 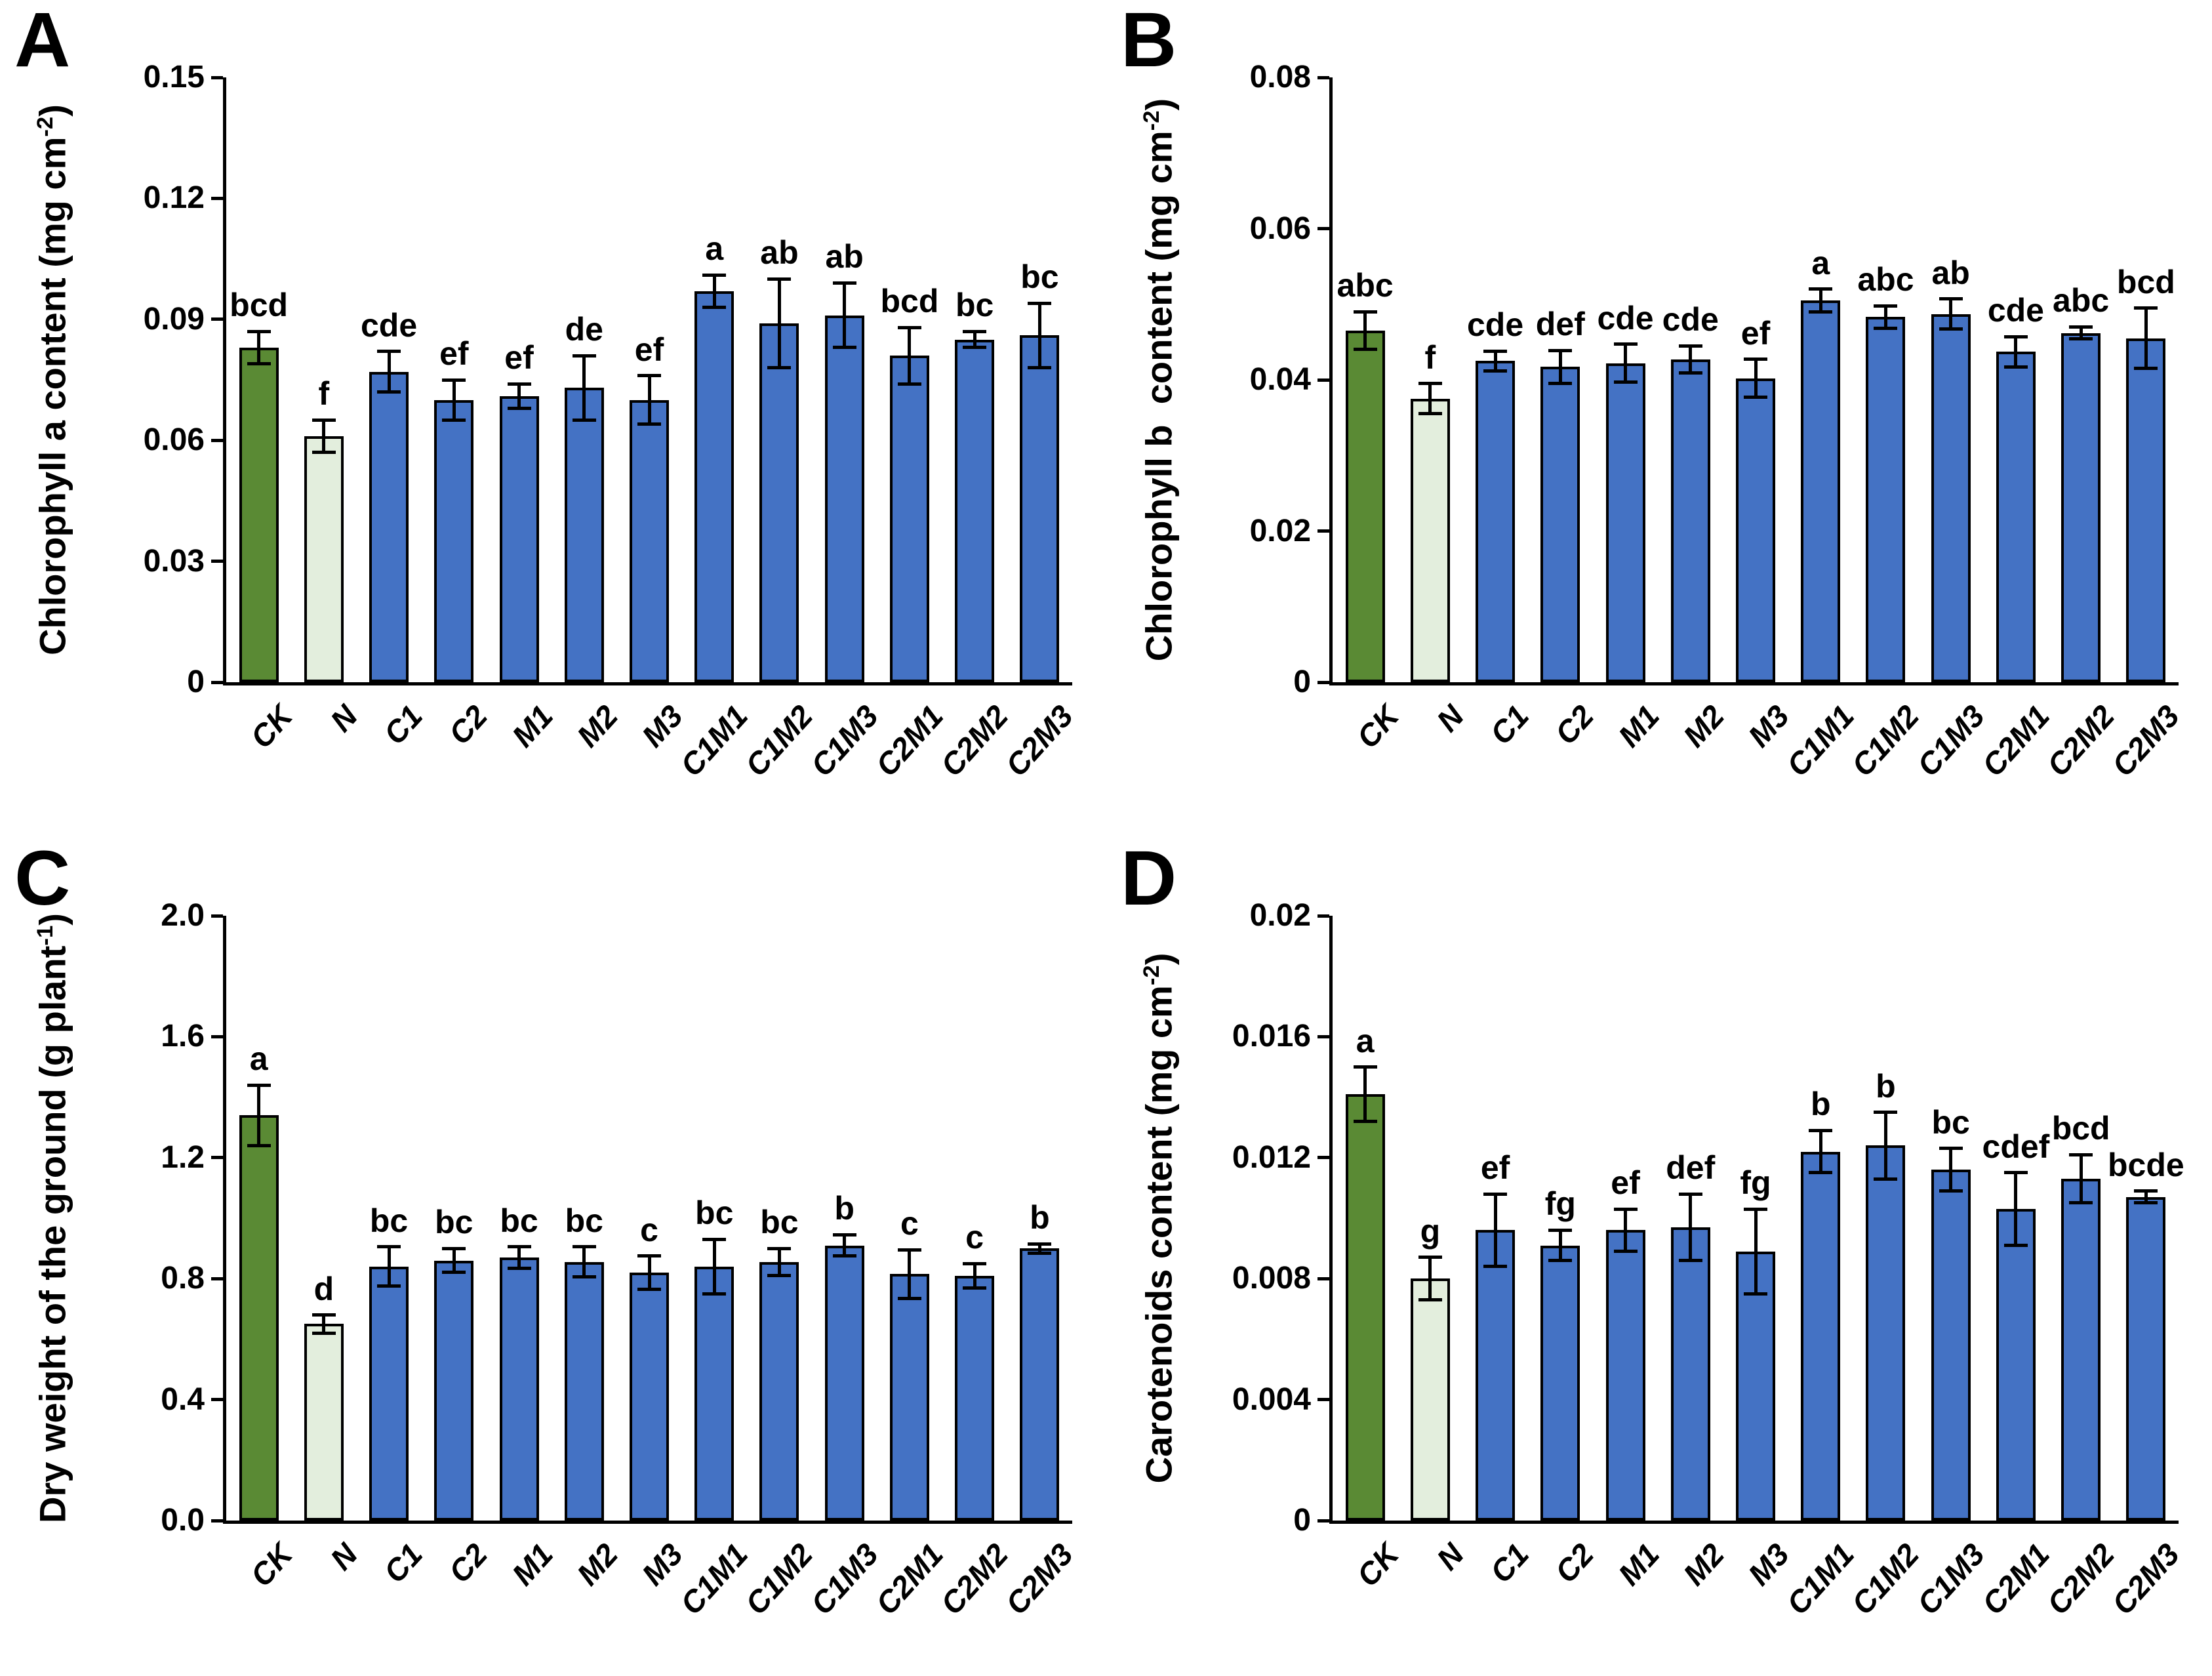 I want to click on plot-area: a g ef fg ef def fg b b bc cdef bcd bcde, so click(x=1756, y=1220).